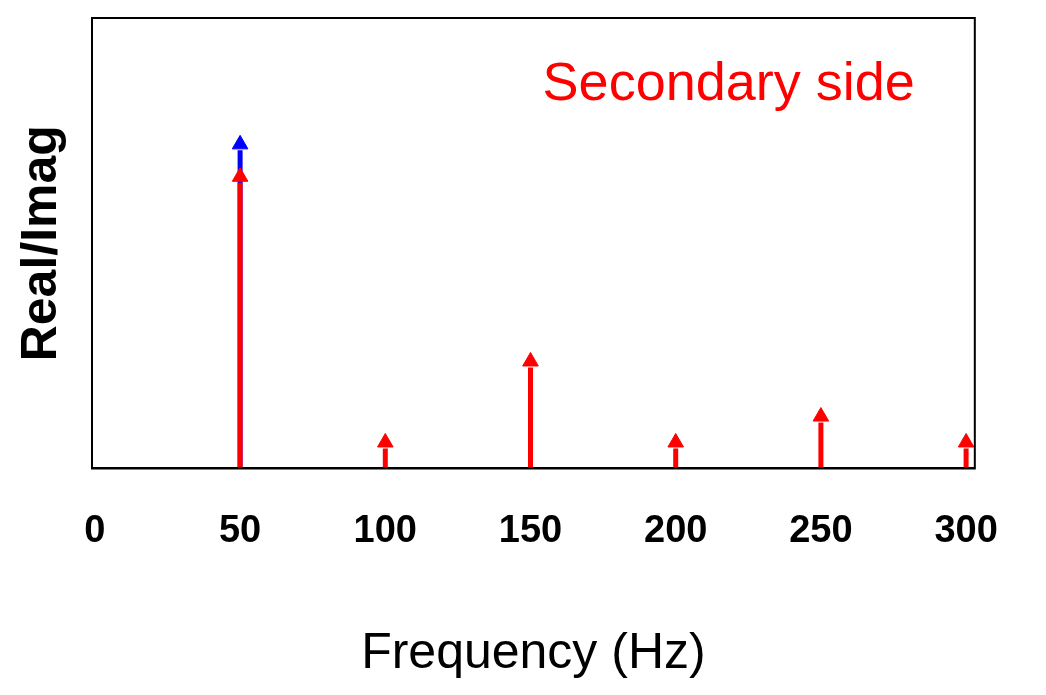 This screenshot has height=695, width=1046. Describe the element at coordinates (533, 650) in the screenshot. I see `x-axis-title: Frequency (Hz)` at that location.